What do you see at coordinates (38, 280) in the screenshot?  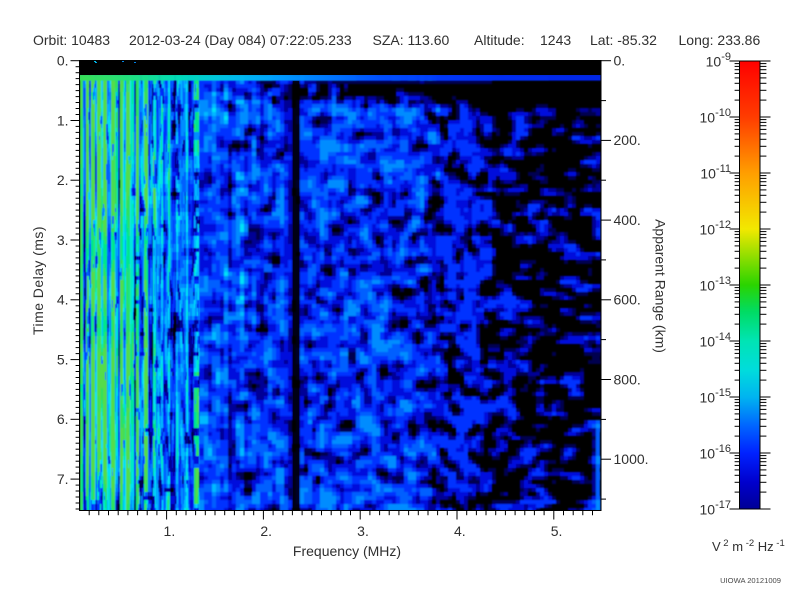 I see `svg-text: Time Delay (ms)` at bounding box center [38, 280].